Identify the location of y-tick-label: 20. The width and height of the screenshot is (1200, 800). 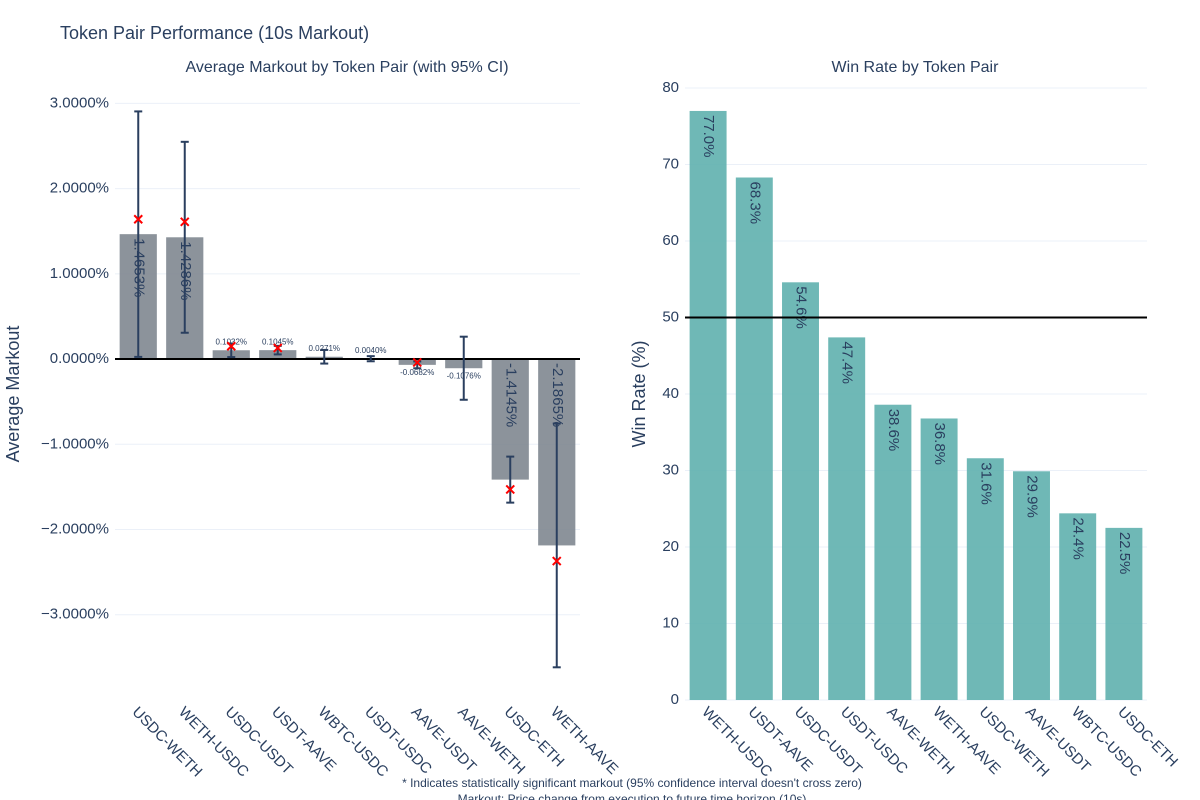
(670, 546).